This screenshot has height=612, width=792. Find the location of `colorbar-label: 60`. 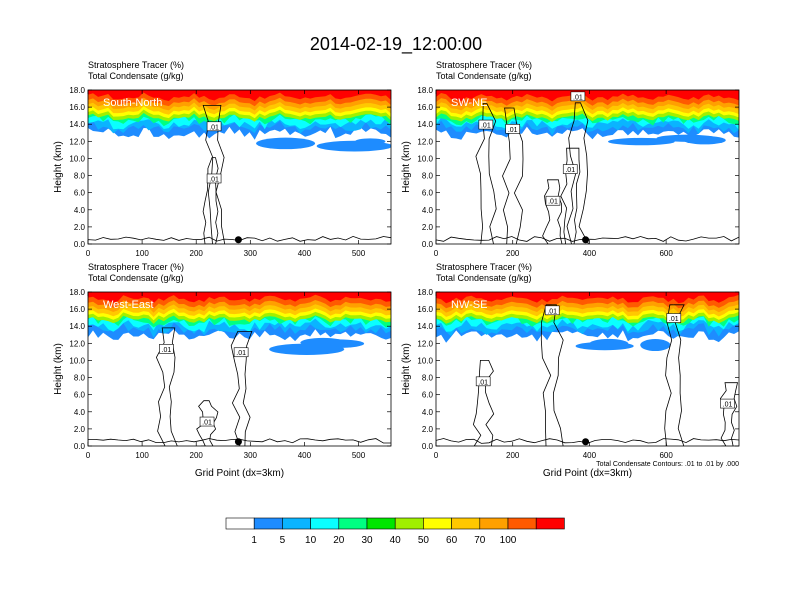

colorbar-label: 60 is located at coordinates (452, 540).